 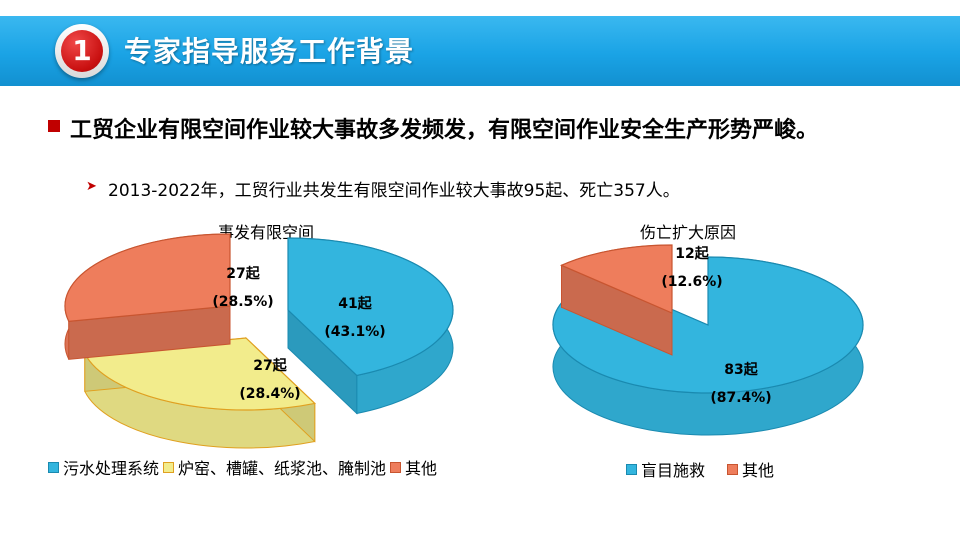 I want to click on chart2-legend: 盲目施救 其他, so click(x=702, y=469).